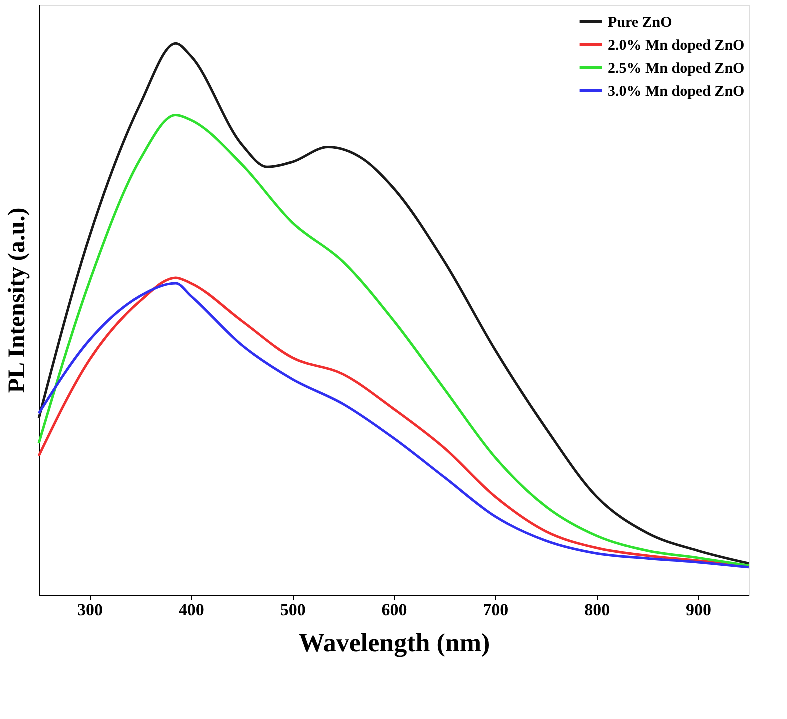 This screenshot has height=719, width=787. Describe the element at coordinates (17, 301) in the screenshot. I see `y-axis-title: PL Intensity (a.u.)` at that location.